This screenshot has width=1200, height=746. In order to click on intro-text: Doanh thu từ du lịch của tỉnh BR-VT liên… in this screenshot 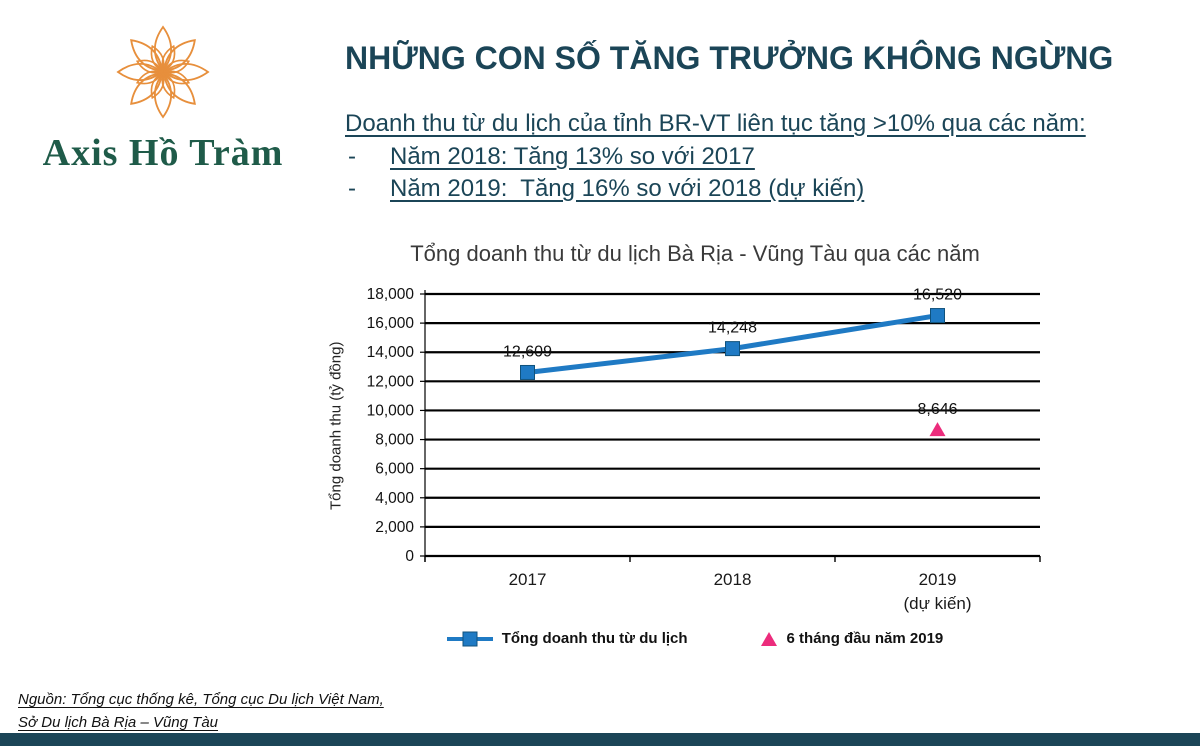, I will do `click(715, 123)`.